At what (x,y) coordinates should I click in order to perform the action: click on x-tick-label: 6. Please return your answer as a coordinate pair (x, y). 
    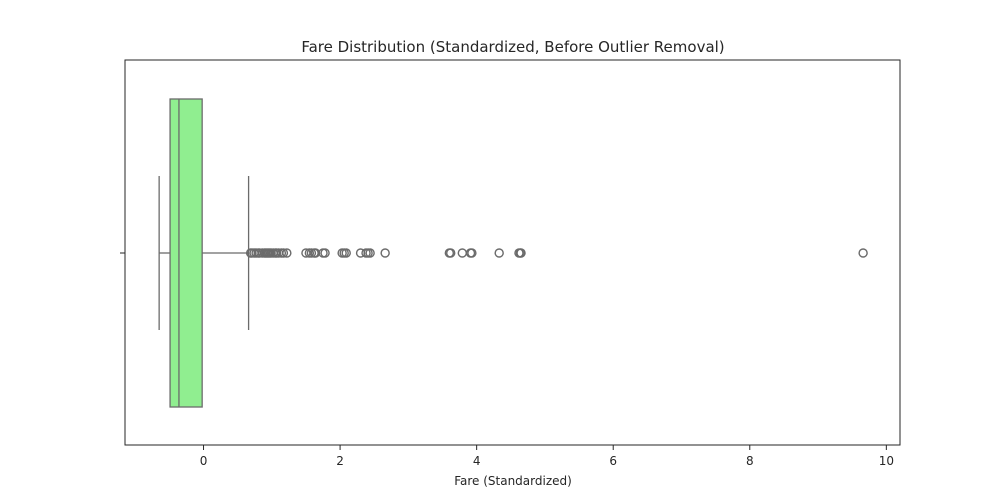
    Looking at the image, I should click on (613, 461).